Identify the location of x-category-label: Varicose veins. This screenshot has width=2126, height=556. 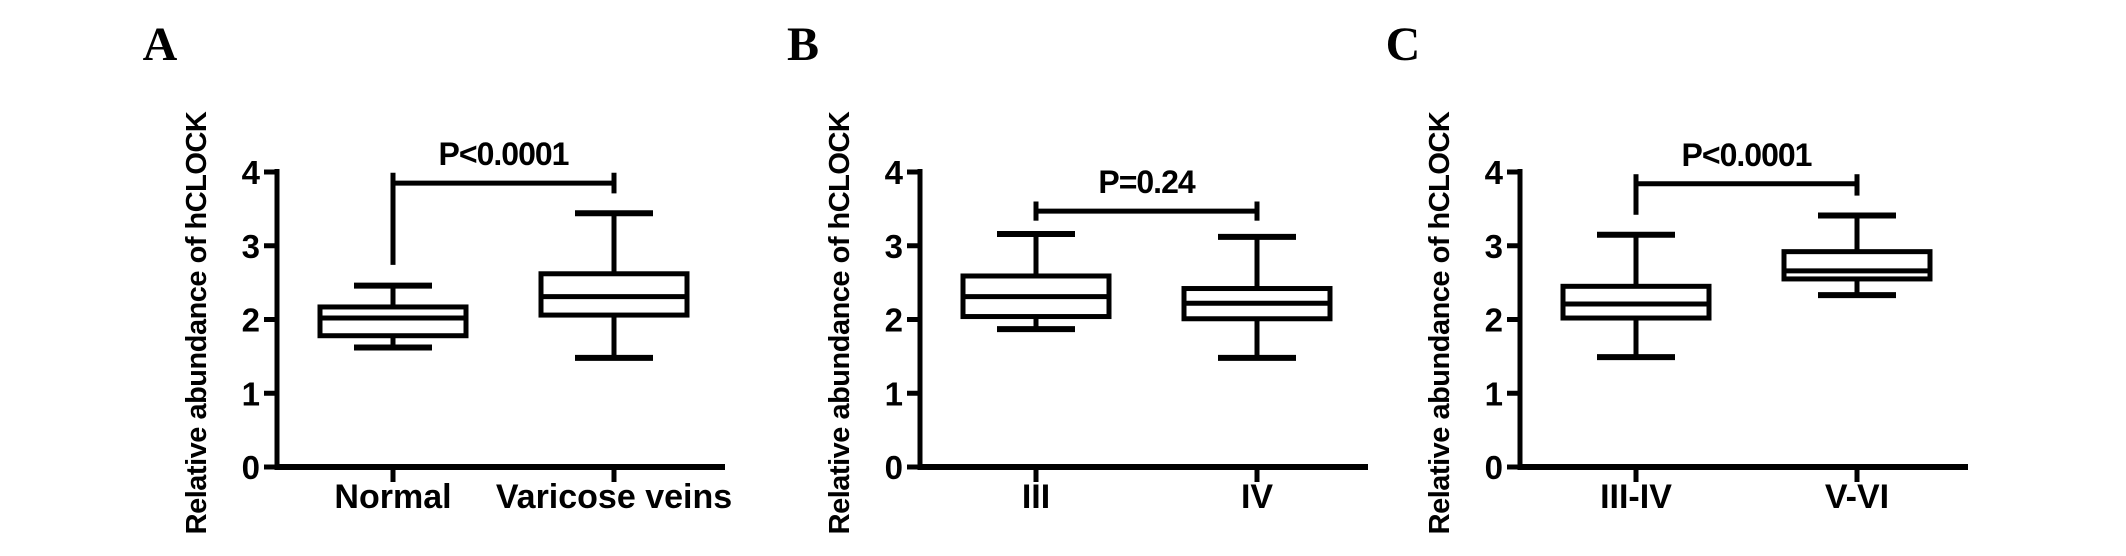
(614, 497).